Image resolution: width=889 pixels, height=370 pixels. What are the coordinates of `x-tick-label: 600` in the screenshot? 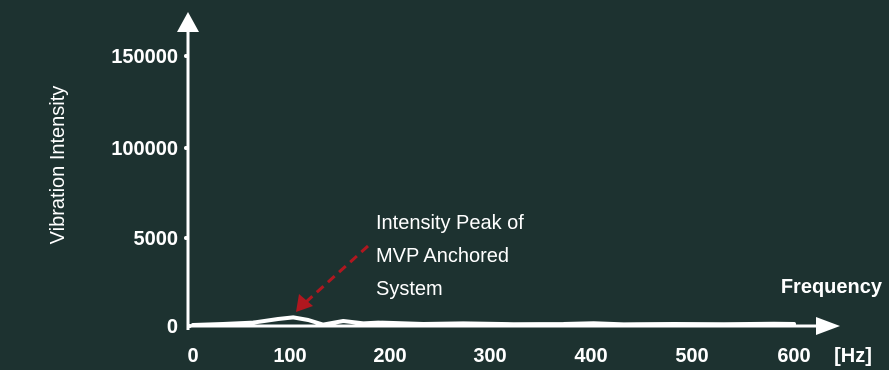 It's located at (793, 356).